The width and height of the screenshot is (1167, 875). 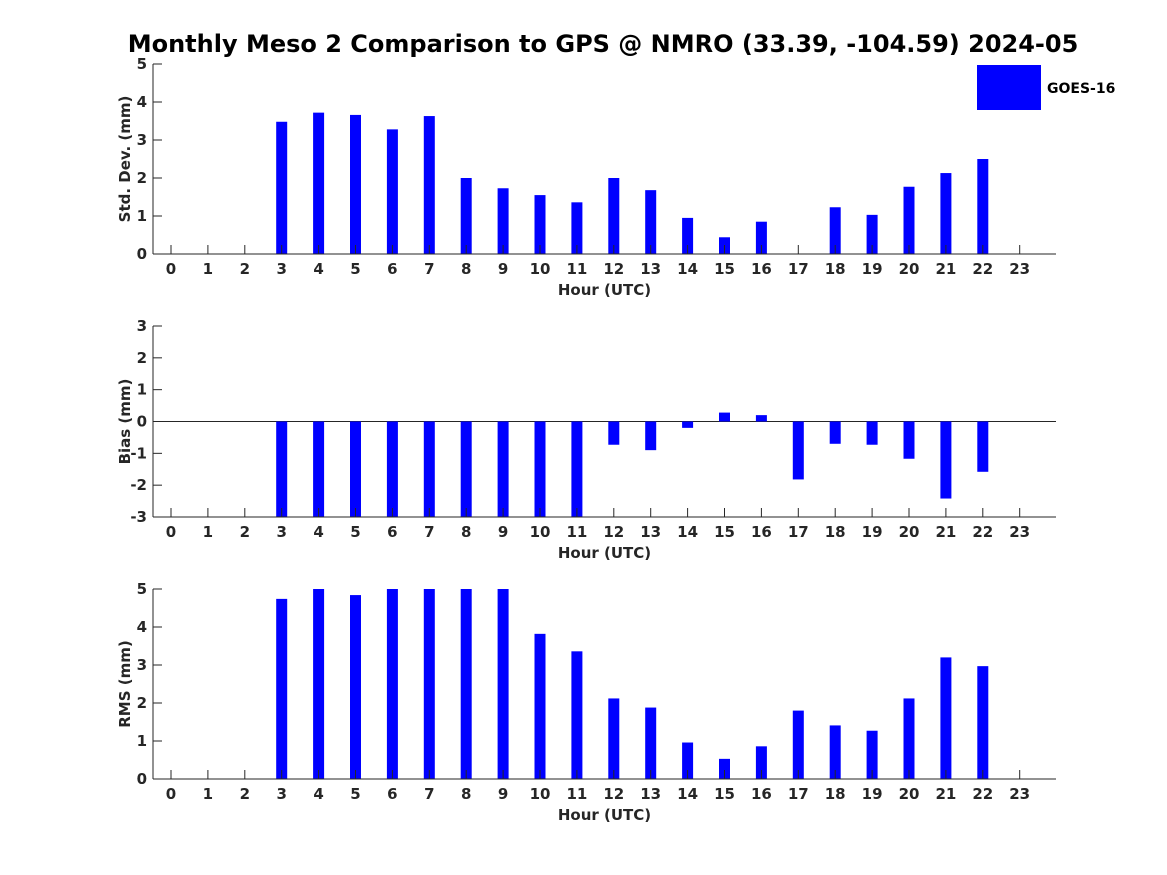 I want to click on std-dev-y-axis-label: Std. Dev. (mm), so click(x=125, y=159).